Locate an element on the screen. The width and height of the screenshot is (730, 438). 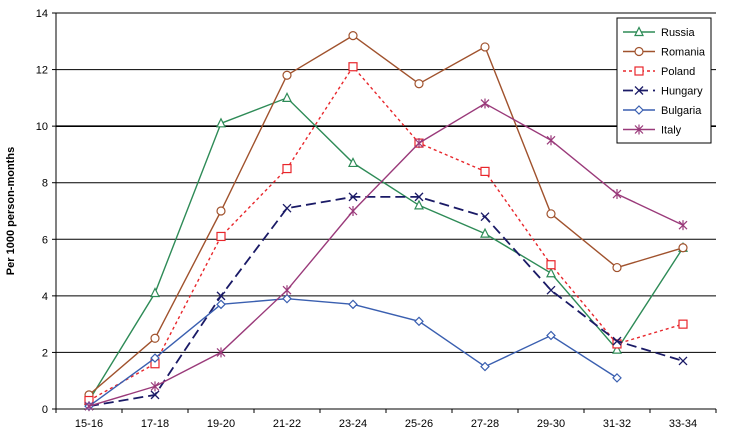
y-tick-label: 2 is located at coordinates (45, 353).